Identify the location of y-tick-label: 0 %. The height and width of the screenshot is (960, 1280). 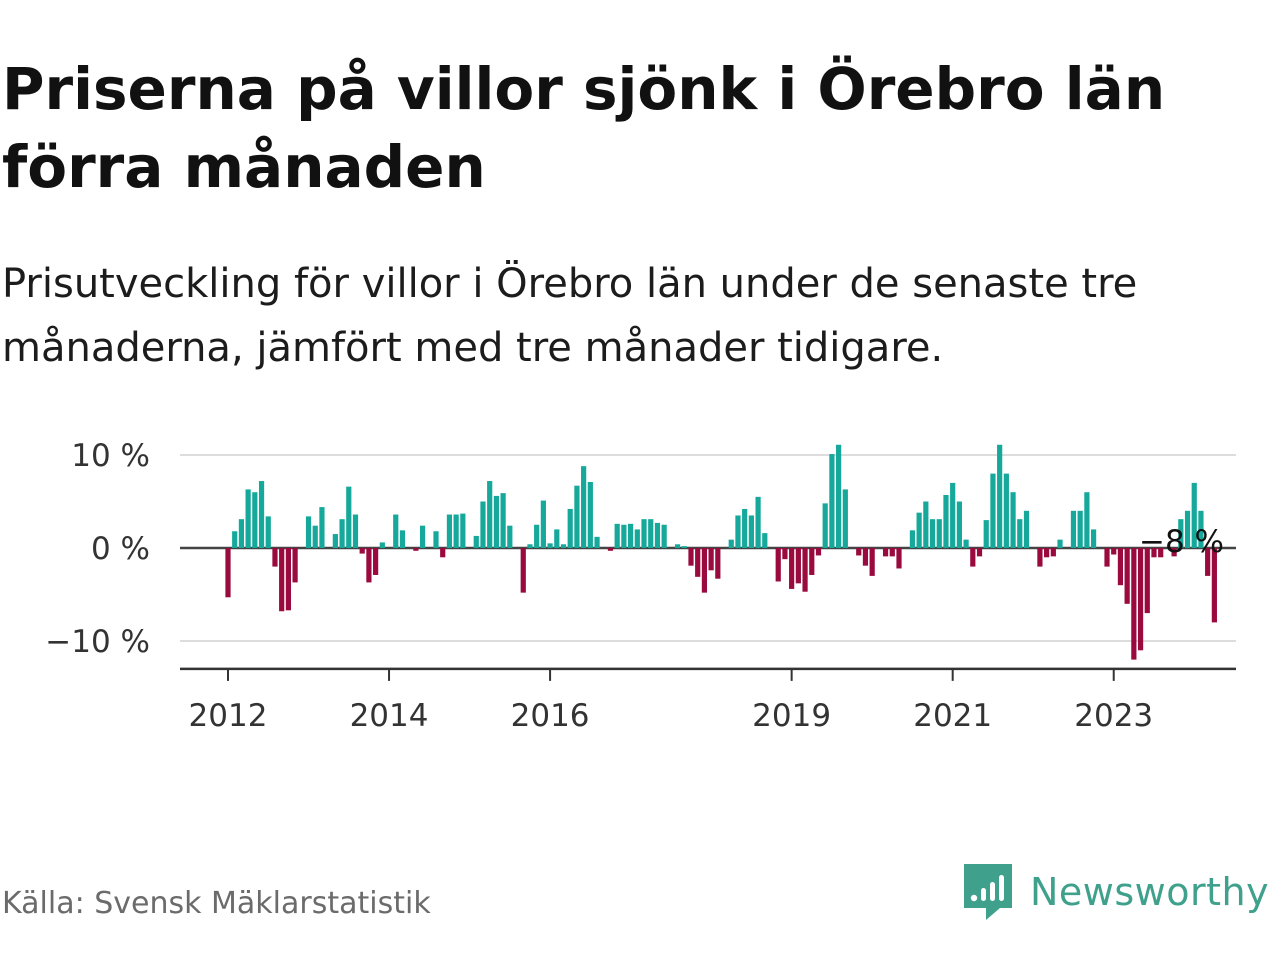
(120, 549).